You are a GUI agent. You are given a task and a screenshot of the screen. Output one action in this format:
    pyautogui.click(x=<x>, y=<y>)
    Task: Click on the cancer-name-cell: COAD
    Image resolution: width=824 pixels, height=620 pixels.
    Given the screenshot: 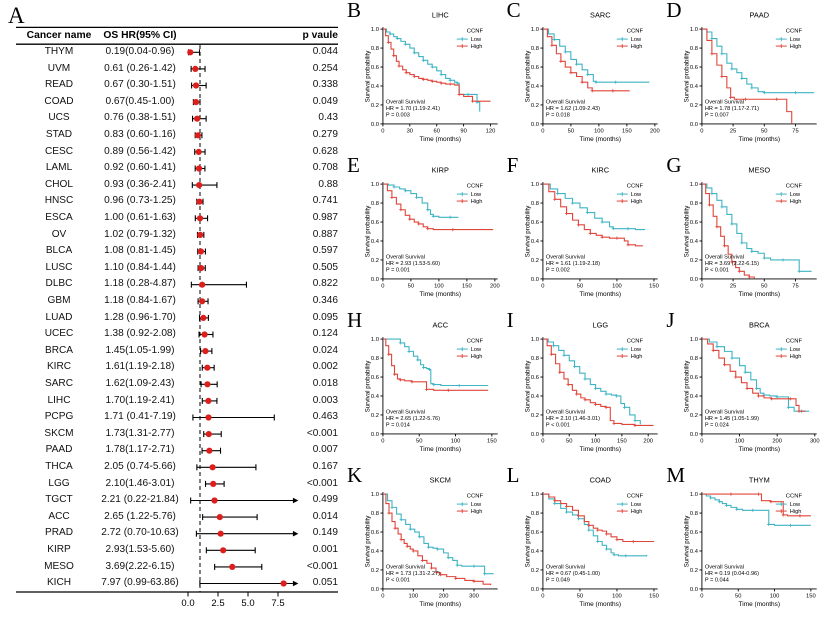 What is the action you would take?
    pyautogui.click(x=59, y=101)
    